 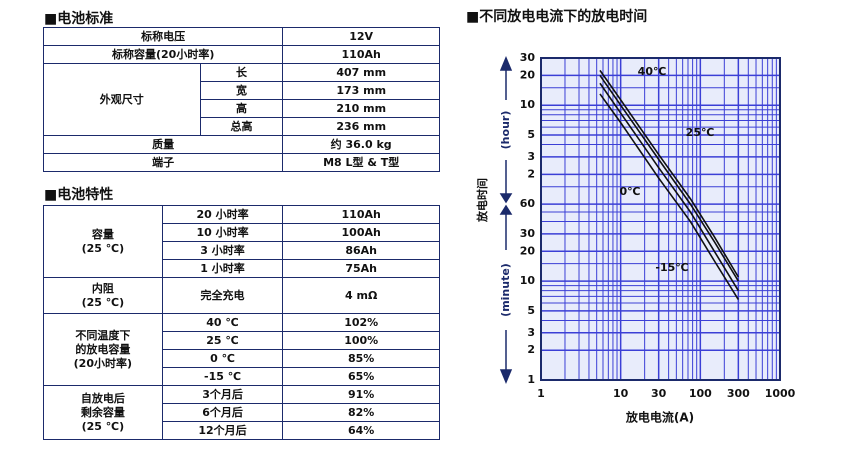 What do you see at coordinates (361, 430) in the screenshot?
I see `value: 64%` at bounding box center [361, 430].